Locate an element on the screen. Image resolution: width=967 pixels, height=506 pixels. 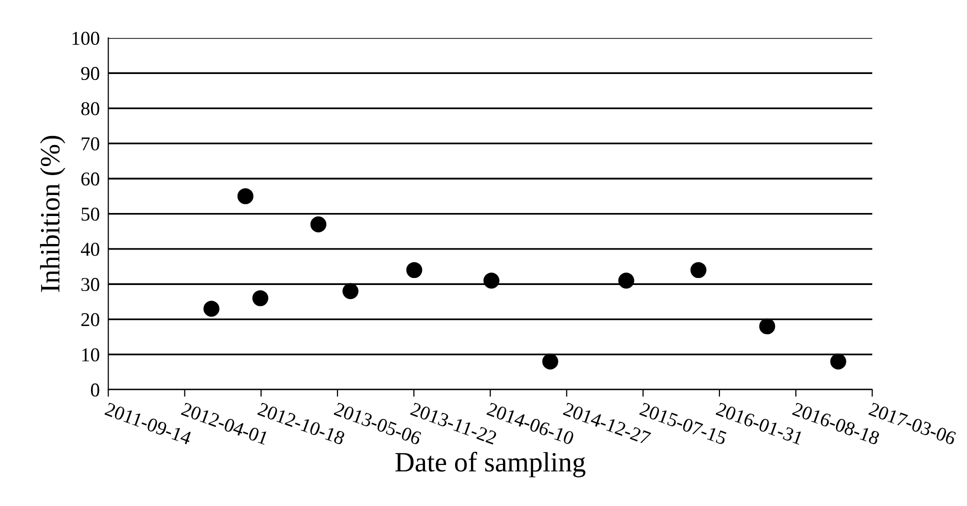
y-tick-label: 100 is located at coordinates (86, 38).